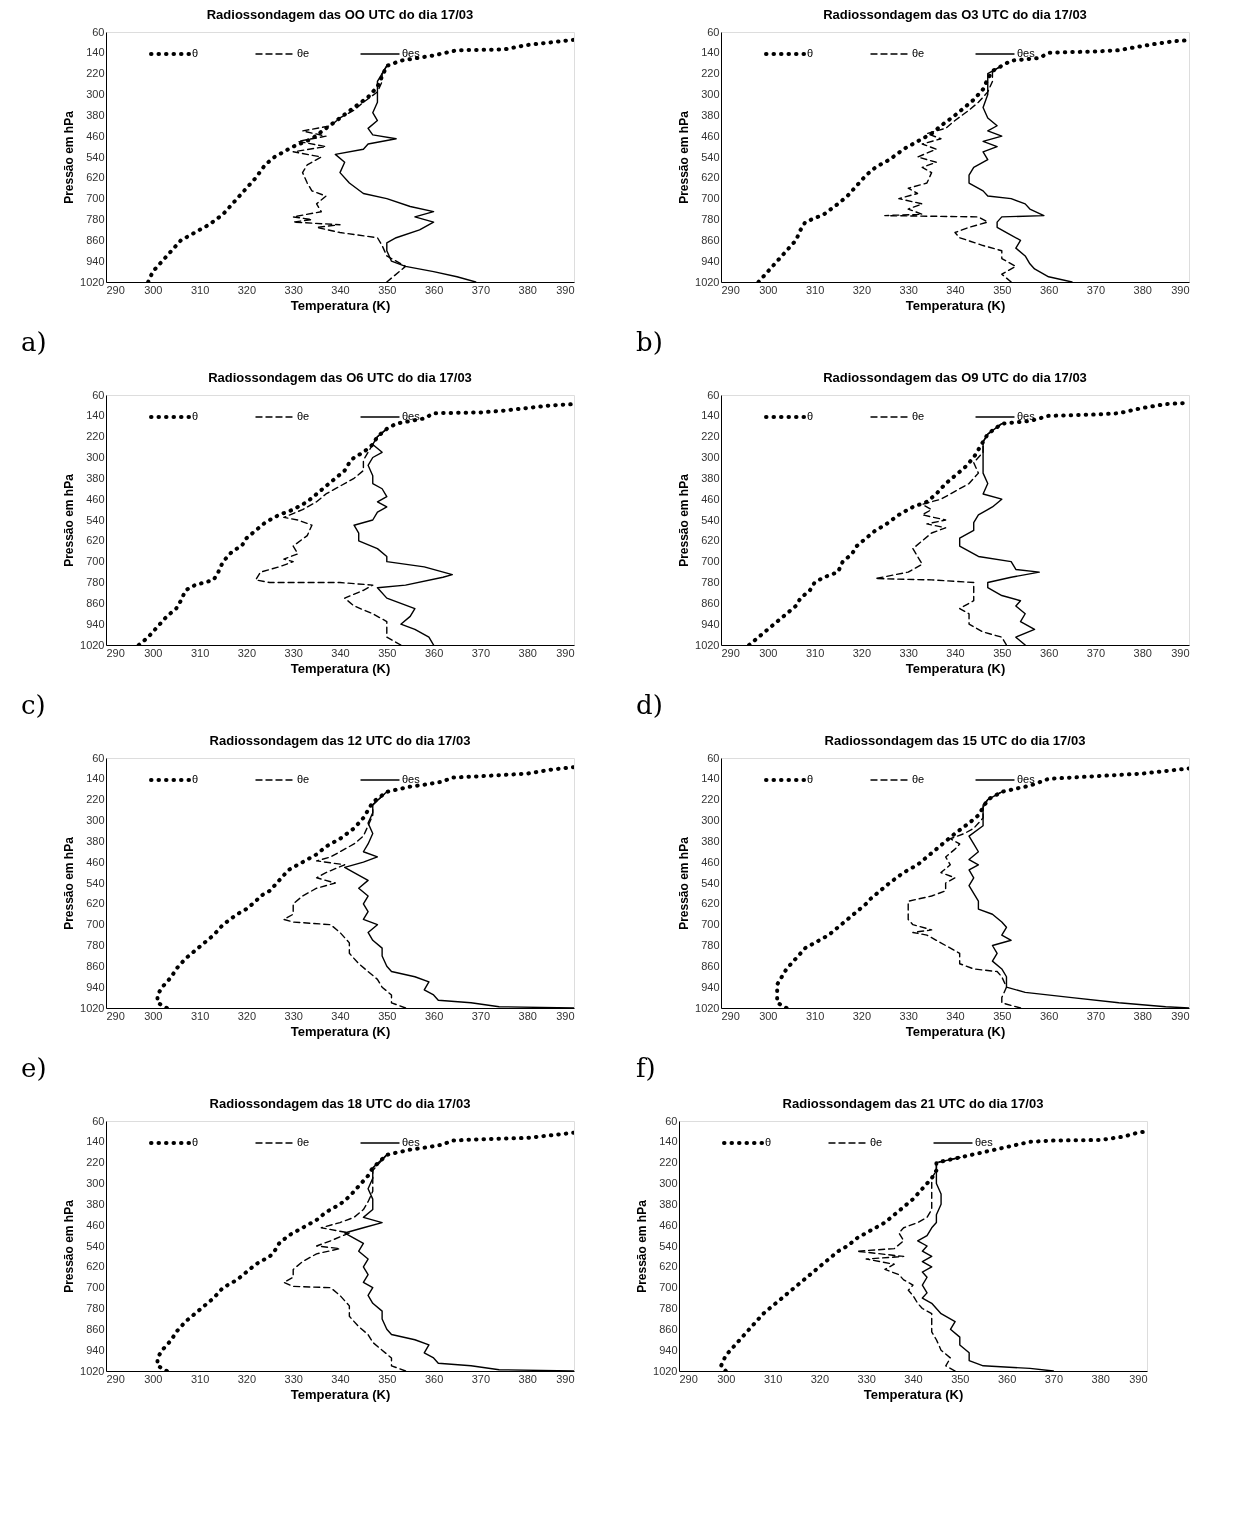  What do you see at coordinates (649, 705) in the screenshot?
I see `text: d)` at bounding box center [649, 705].